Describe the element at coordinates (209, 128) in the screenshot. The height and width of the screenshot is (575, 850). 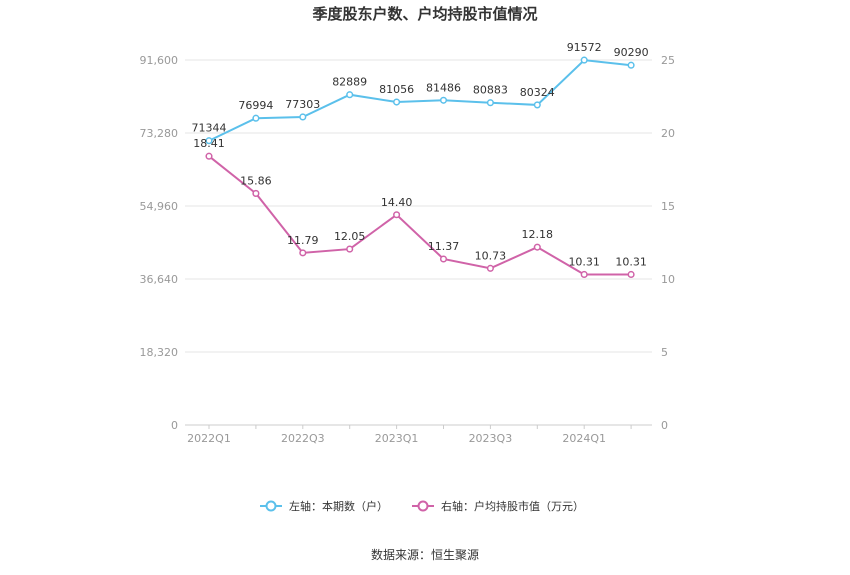
I see `data-label-1: 71344` at that location.